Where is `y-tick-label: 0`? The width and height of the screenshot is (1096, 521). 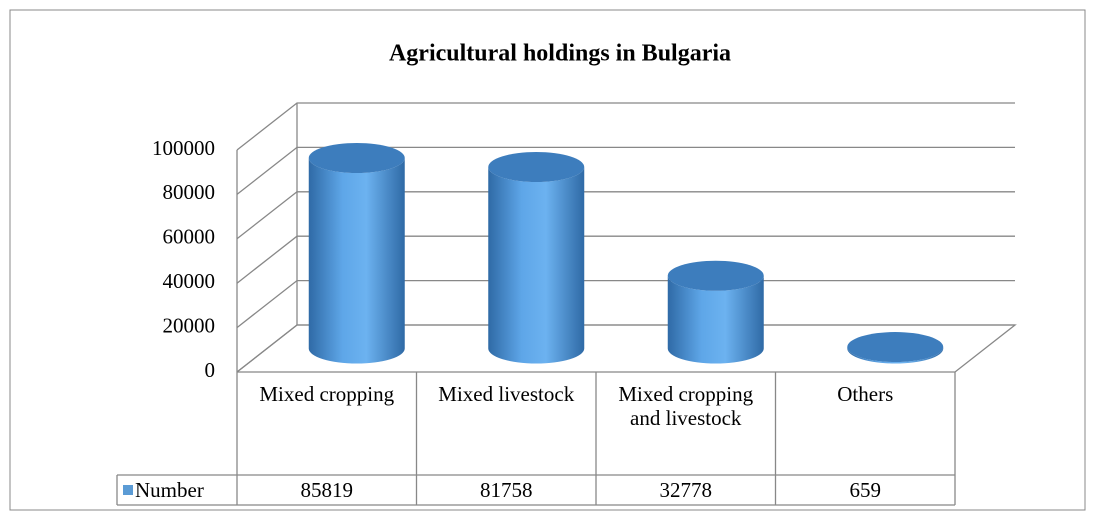
y-tick-label: 0 is located at coordinates (210, 370).